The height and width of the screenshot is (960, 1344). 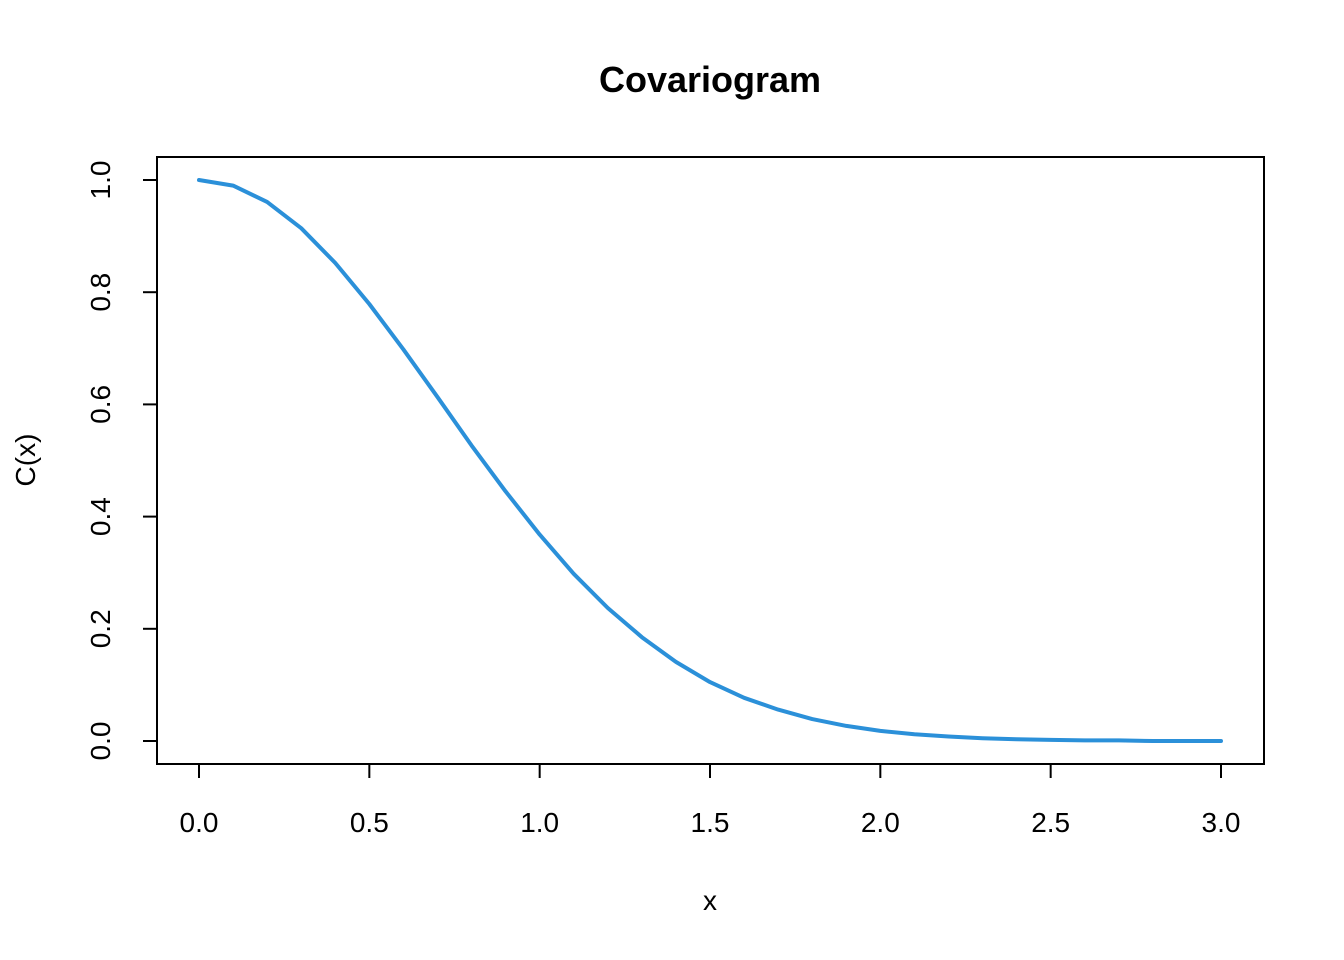 What do you see at coordinates (100, 180) in the screenshot?
I see `y-tick-label: 1.0` at bounding box center [100, 180].